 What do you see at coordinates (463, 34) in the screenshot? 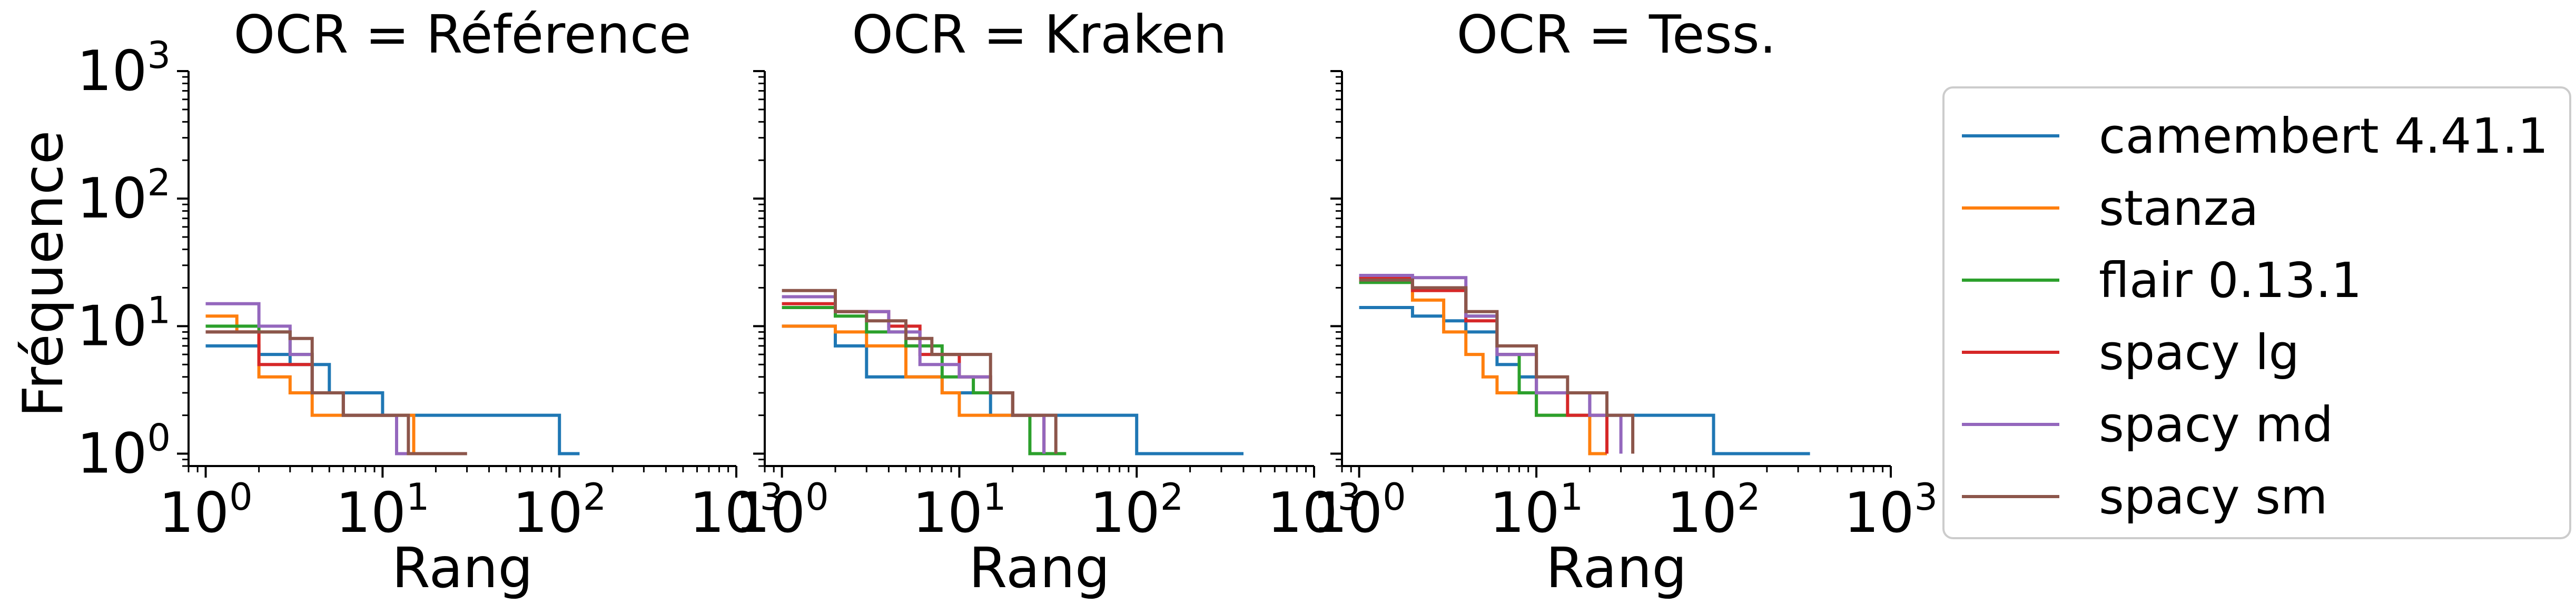
I see `panel-title: OCR = Référence` at bounding box center [463, 34].